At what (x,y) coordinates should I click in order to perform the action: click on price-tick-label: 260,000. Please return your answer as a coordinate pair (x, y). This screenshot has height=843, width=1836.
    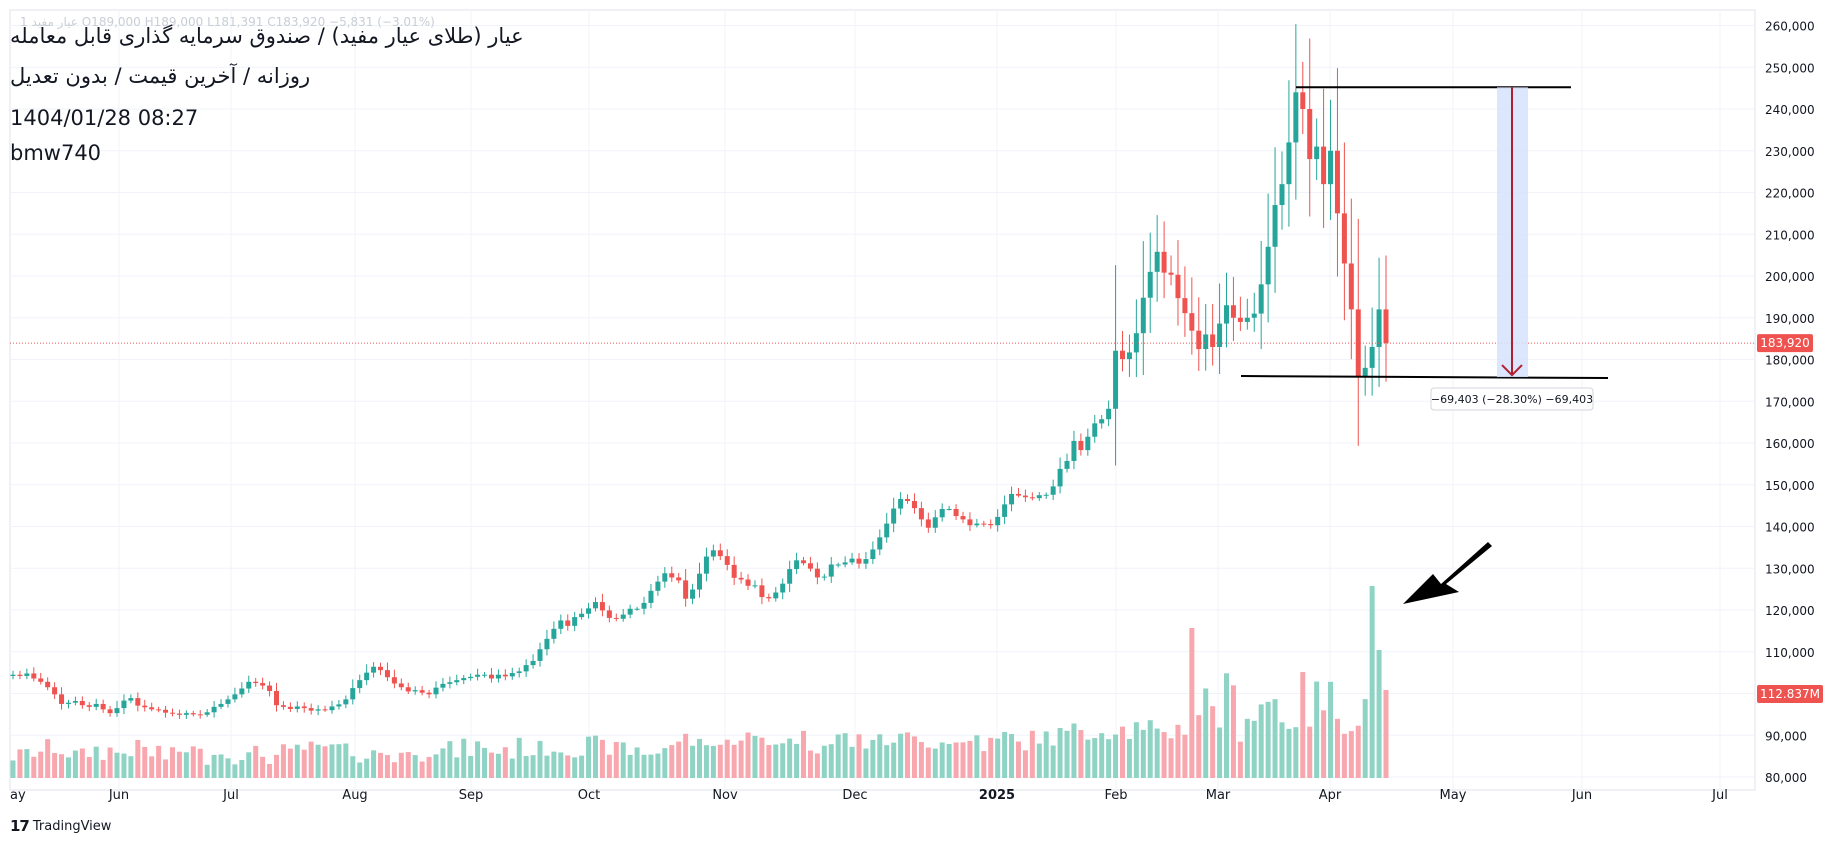
    Looking at the image, I should click on (1790, 27).